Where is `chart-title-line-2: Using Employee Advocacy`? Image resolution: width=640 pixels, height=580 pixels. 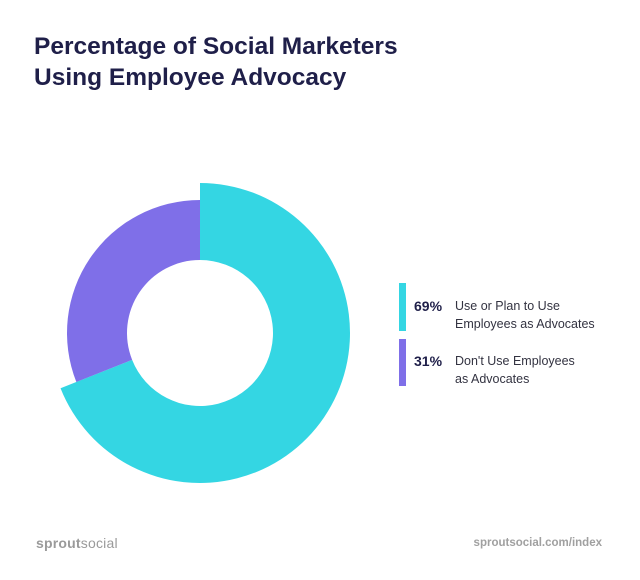
chart-title-line-2: Using Employee Advocacy is located at coordinates (190, 77).